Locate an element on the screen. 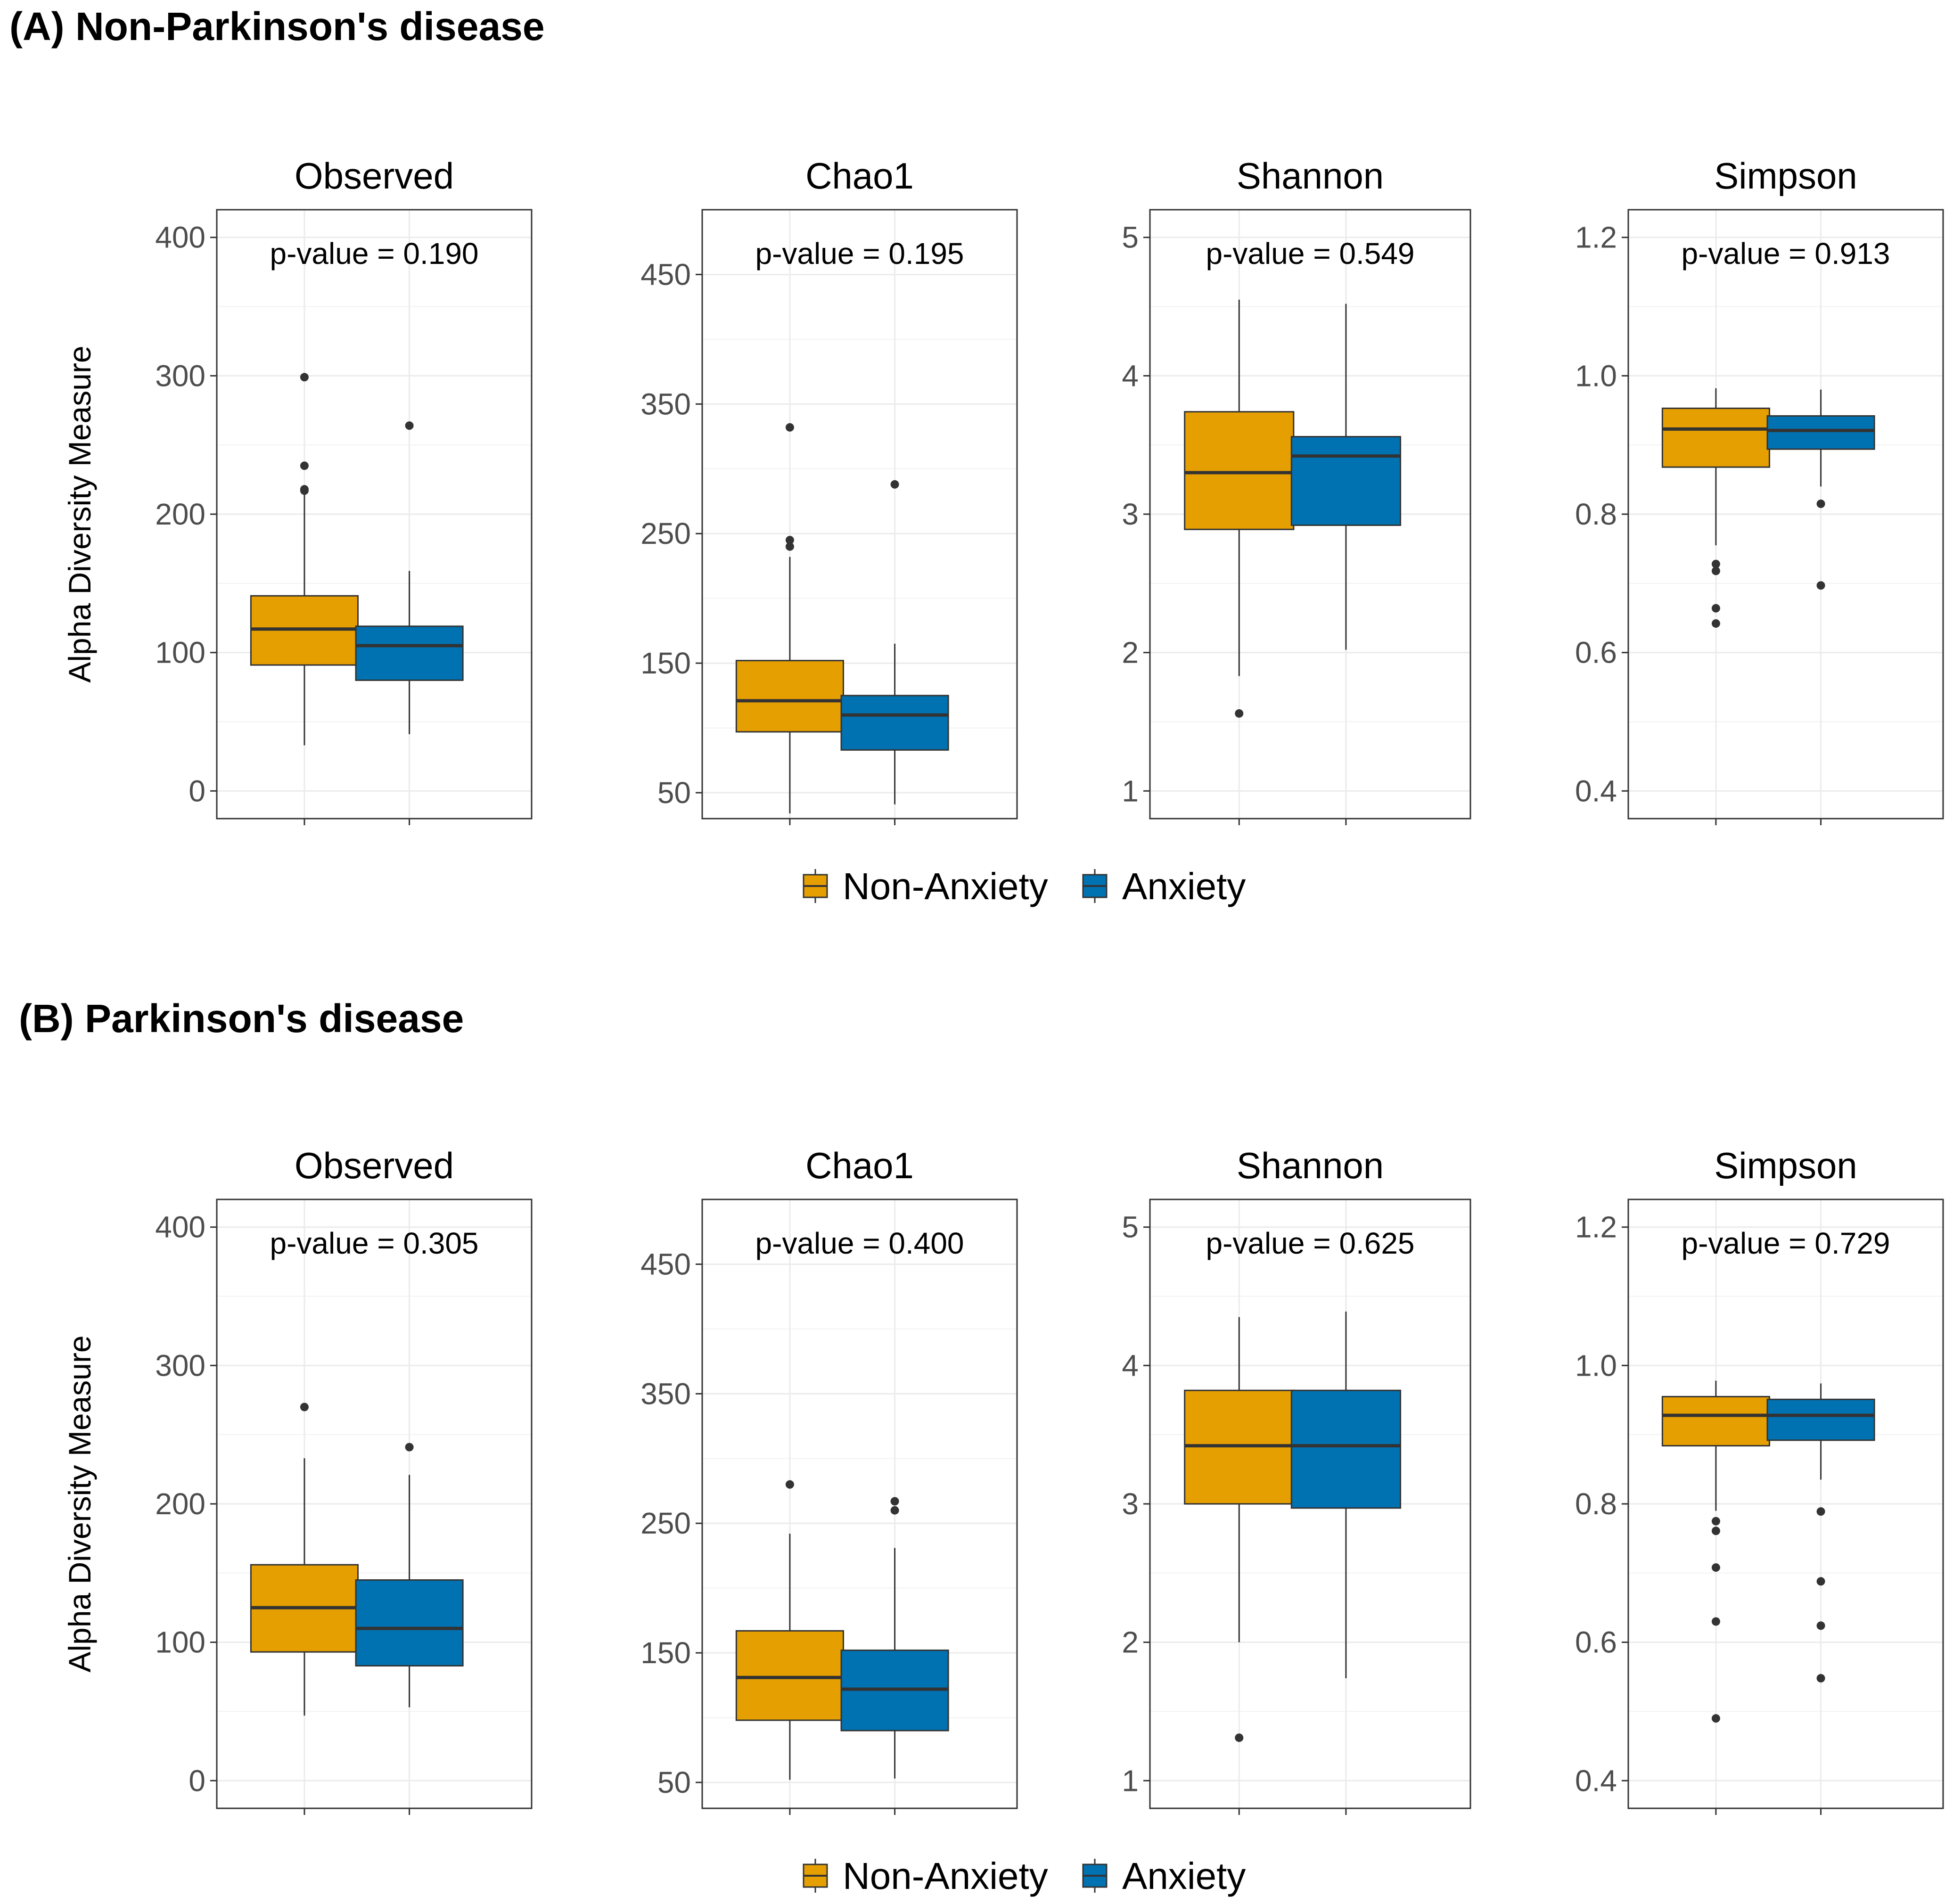 Image resolution: width=1953 pixels, height=1904 pixels. legend-label: Non-Anxiety is located at coordinates (945, 1876).